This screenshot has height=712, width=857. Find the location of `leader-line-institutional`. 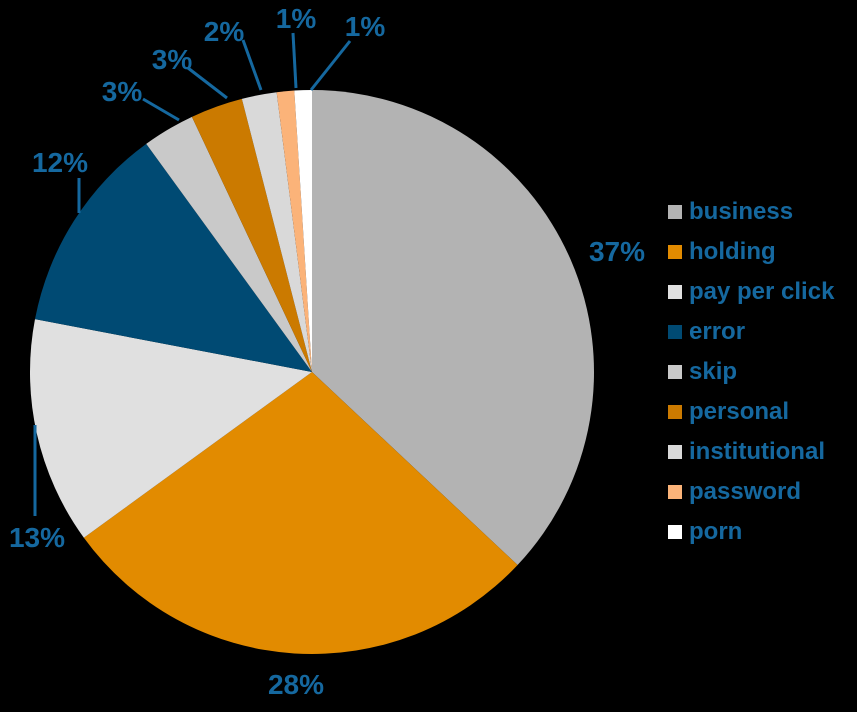

leader-line-institutional is located at coordinates (252, 65).